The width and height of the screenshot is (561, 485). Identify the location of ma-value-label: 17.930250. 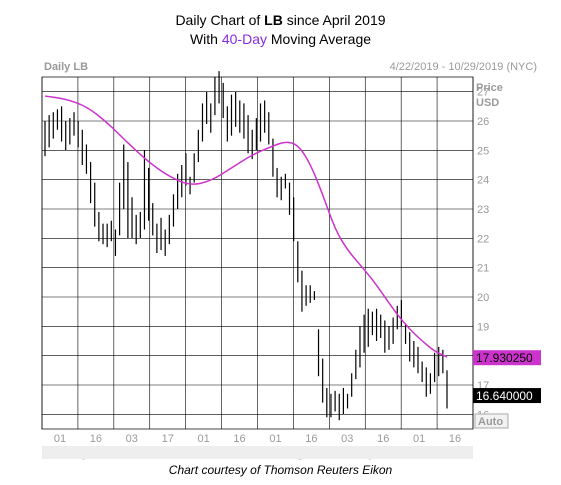
(504, 358).